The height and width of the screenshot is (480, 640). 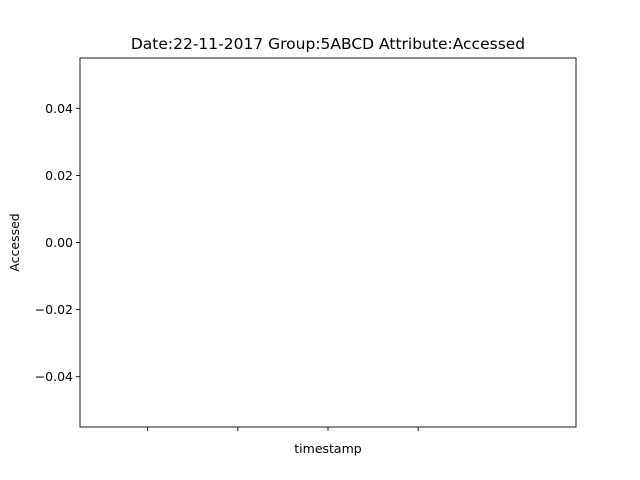 I want to click on y-axis-ticks: 0.04 0.02 0.00 −0.02 −0.04, so click(x=57, y=242).